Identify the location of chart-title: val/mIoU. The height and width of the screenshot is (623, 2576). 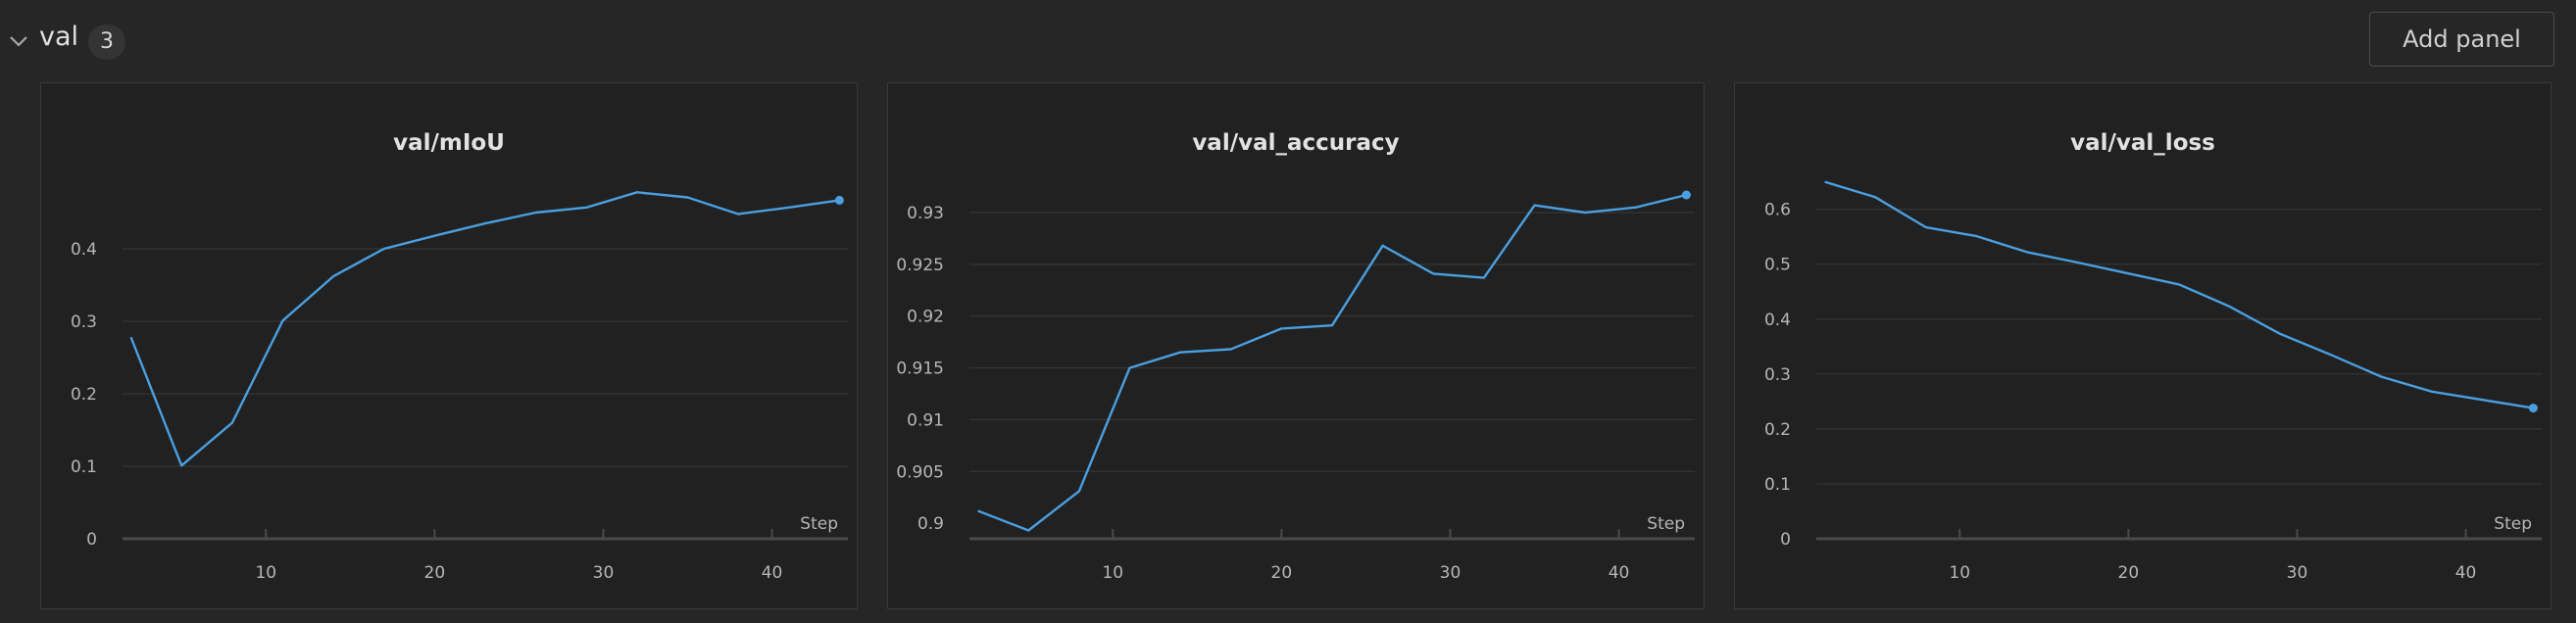
(449, 143).